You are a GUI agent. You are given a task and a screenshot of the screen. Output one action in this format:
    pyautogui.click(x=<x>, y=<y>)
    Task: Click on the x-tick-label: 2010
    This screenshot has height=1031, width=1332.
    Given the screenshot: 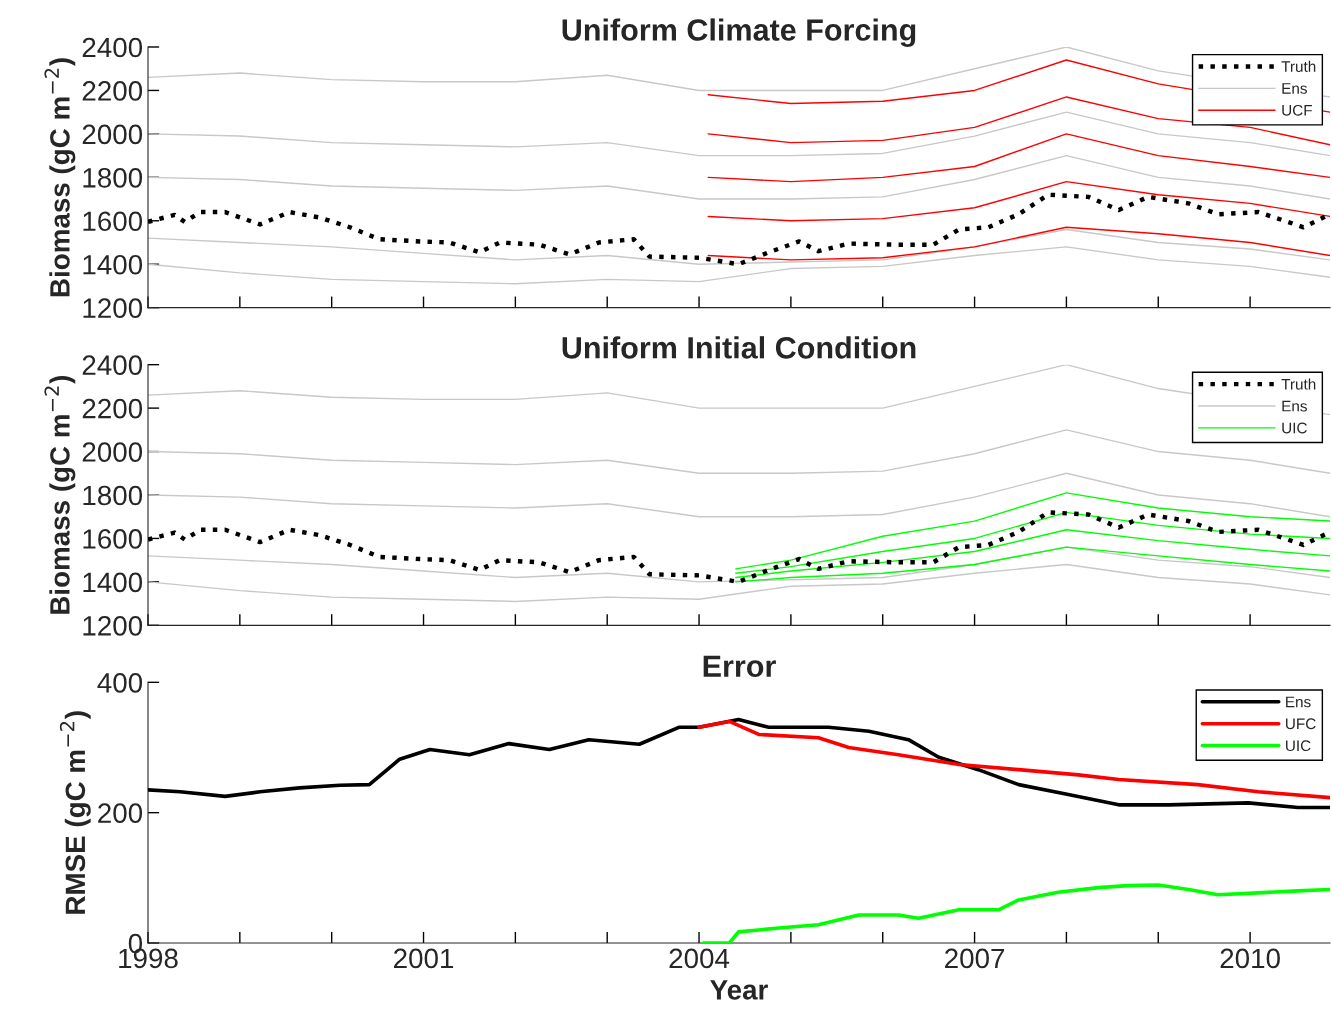 What is the action you would take?
    pyautogui.click(x=1250, y=958)
    